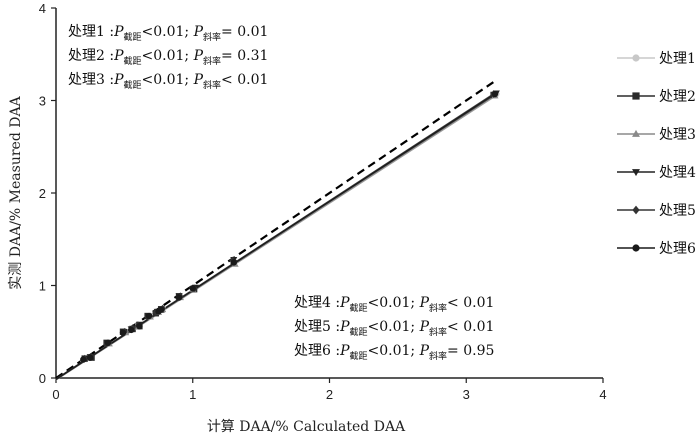 This screenshot has width=700, height=436. What do you see at coordinates (42, 193) in the screenshot?
I see `y-tick-label: 2` at bounding box center [42, 193].